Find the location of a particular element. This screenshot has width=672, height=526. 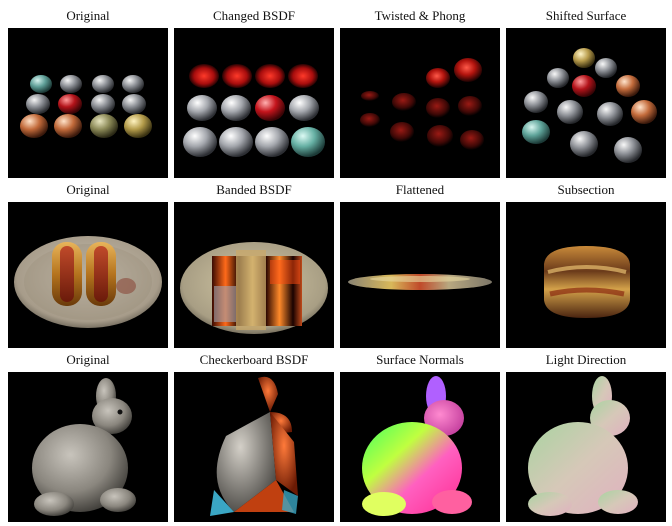

render-hotdog-banded-bsdf is located at coordinates (254, 275).